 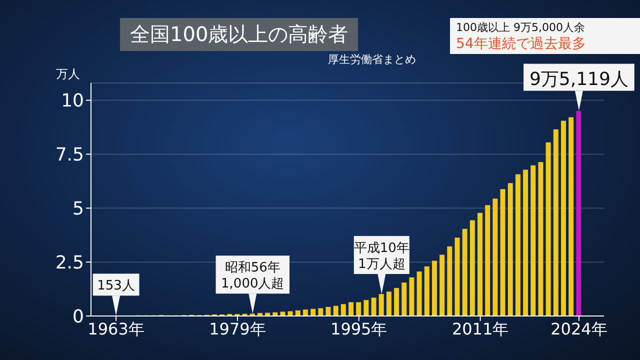 I want to click on y-tick-label: 10, so click(x=72, y=101).